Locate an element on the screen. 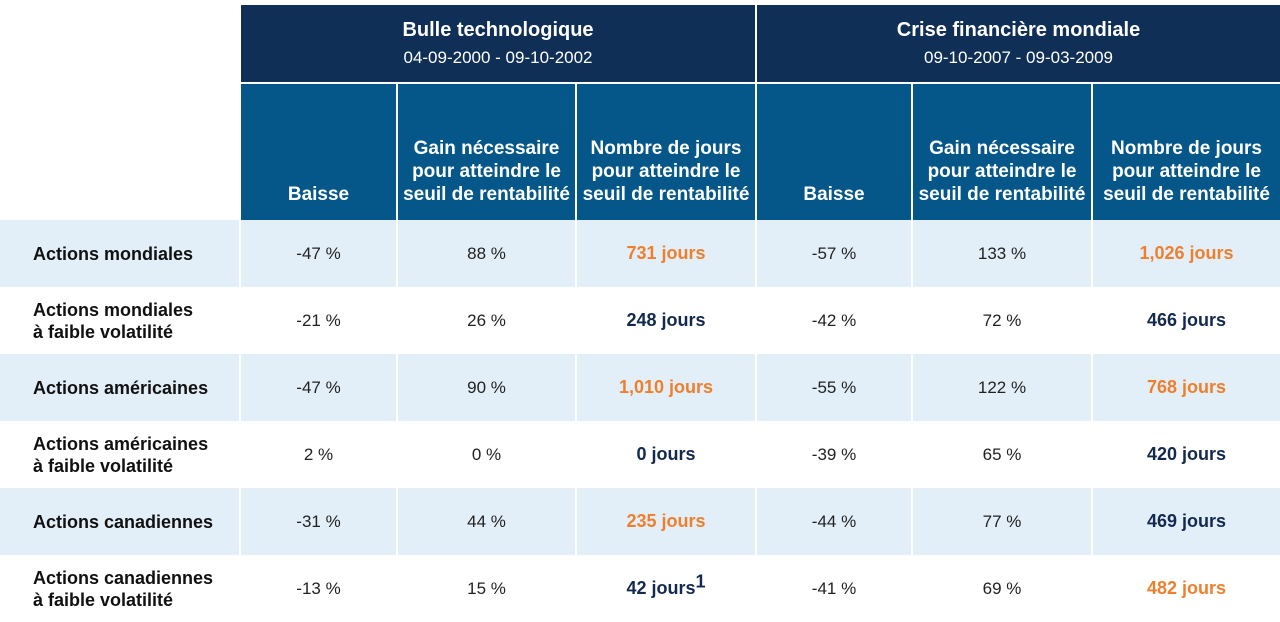  table-cell: 72 % is located at coordinates (1001, 320).